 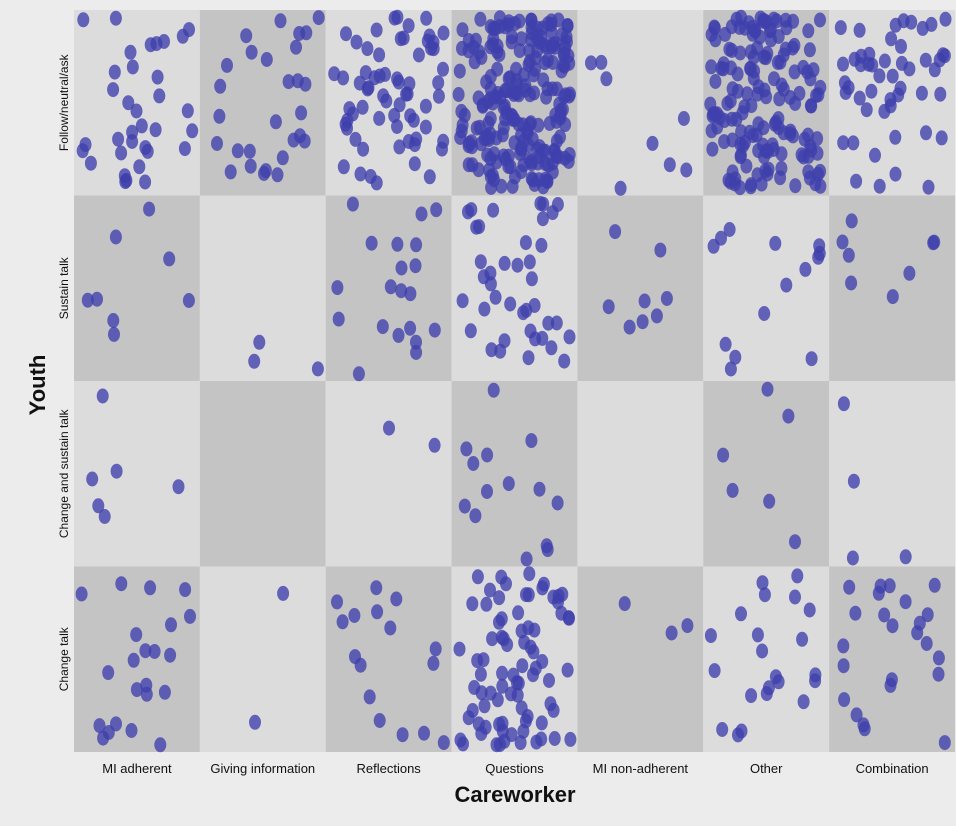 I want to click on x-tick-label: Giving information, so click(x=262, y=768).